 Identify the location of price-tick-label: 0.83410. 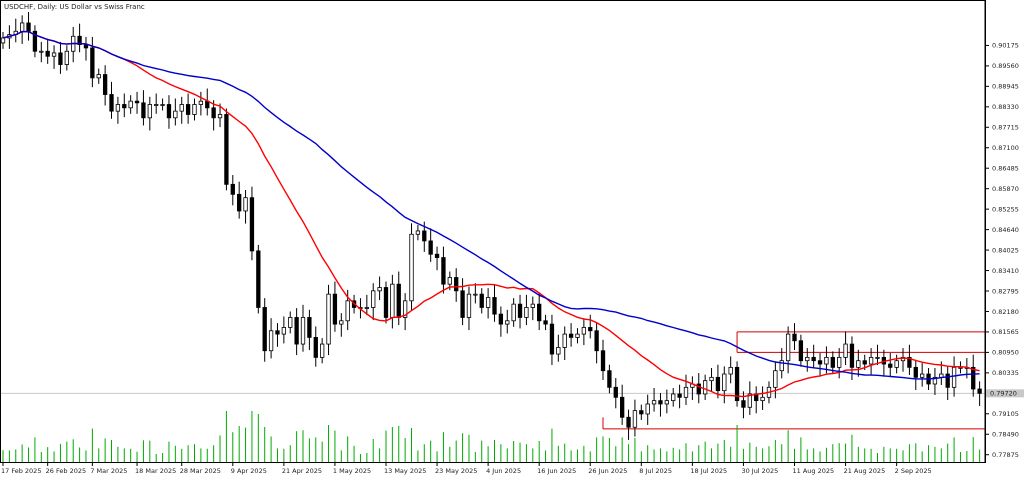
(1005, 271).